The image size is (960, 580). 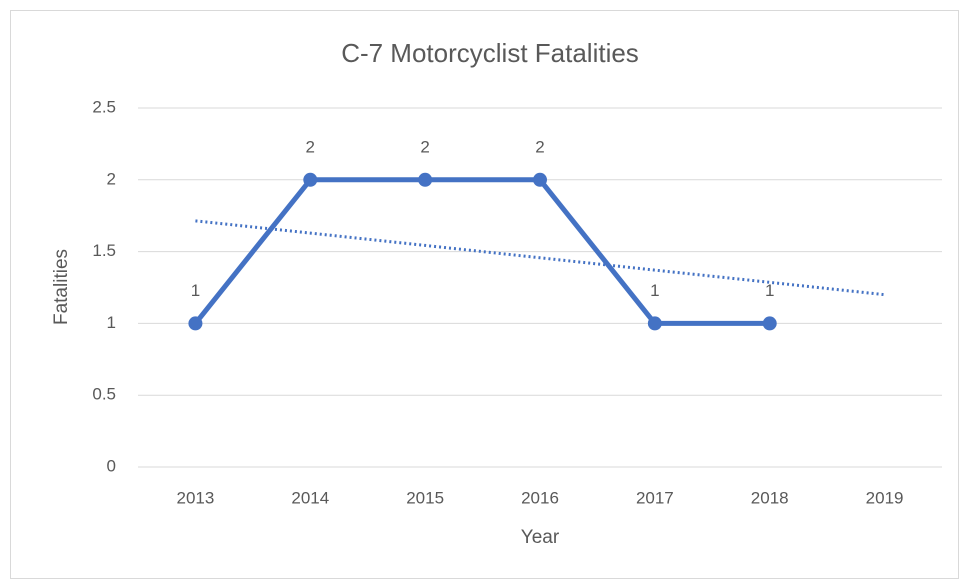 I want to click on x-tick-label: 2018, so click(x=770, y=497).